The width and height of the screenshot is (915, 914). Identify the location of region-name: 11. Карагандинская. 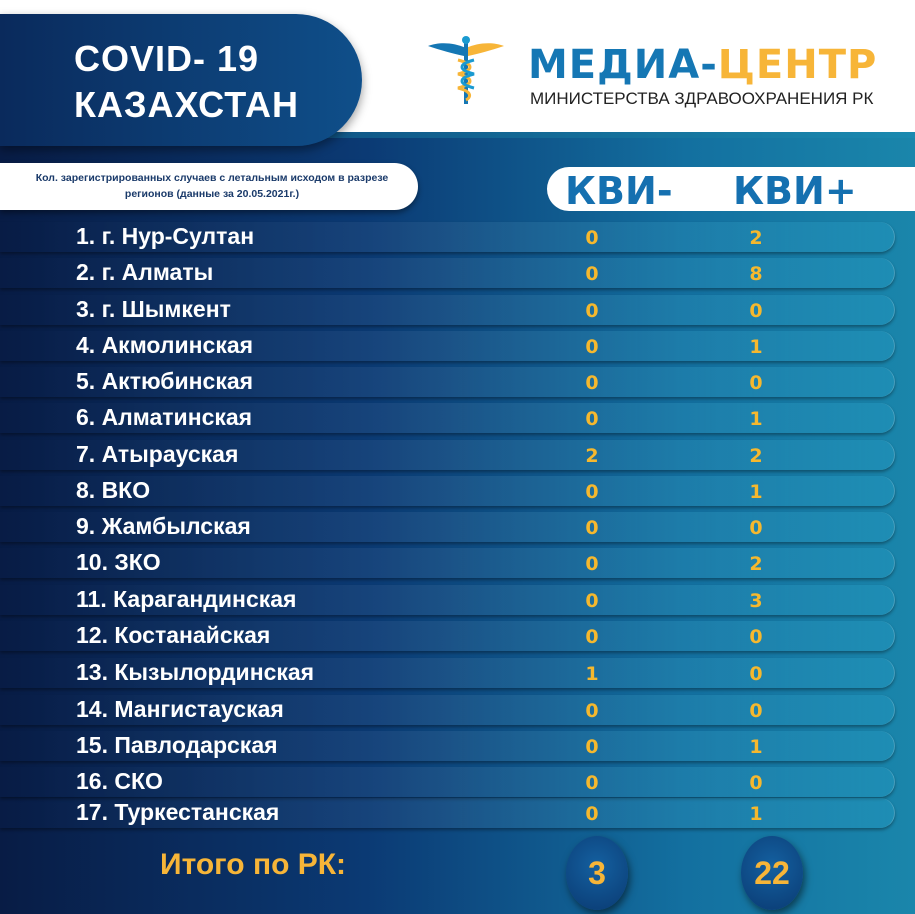
(186, 599).